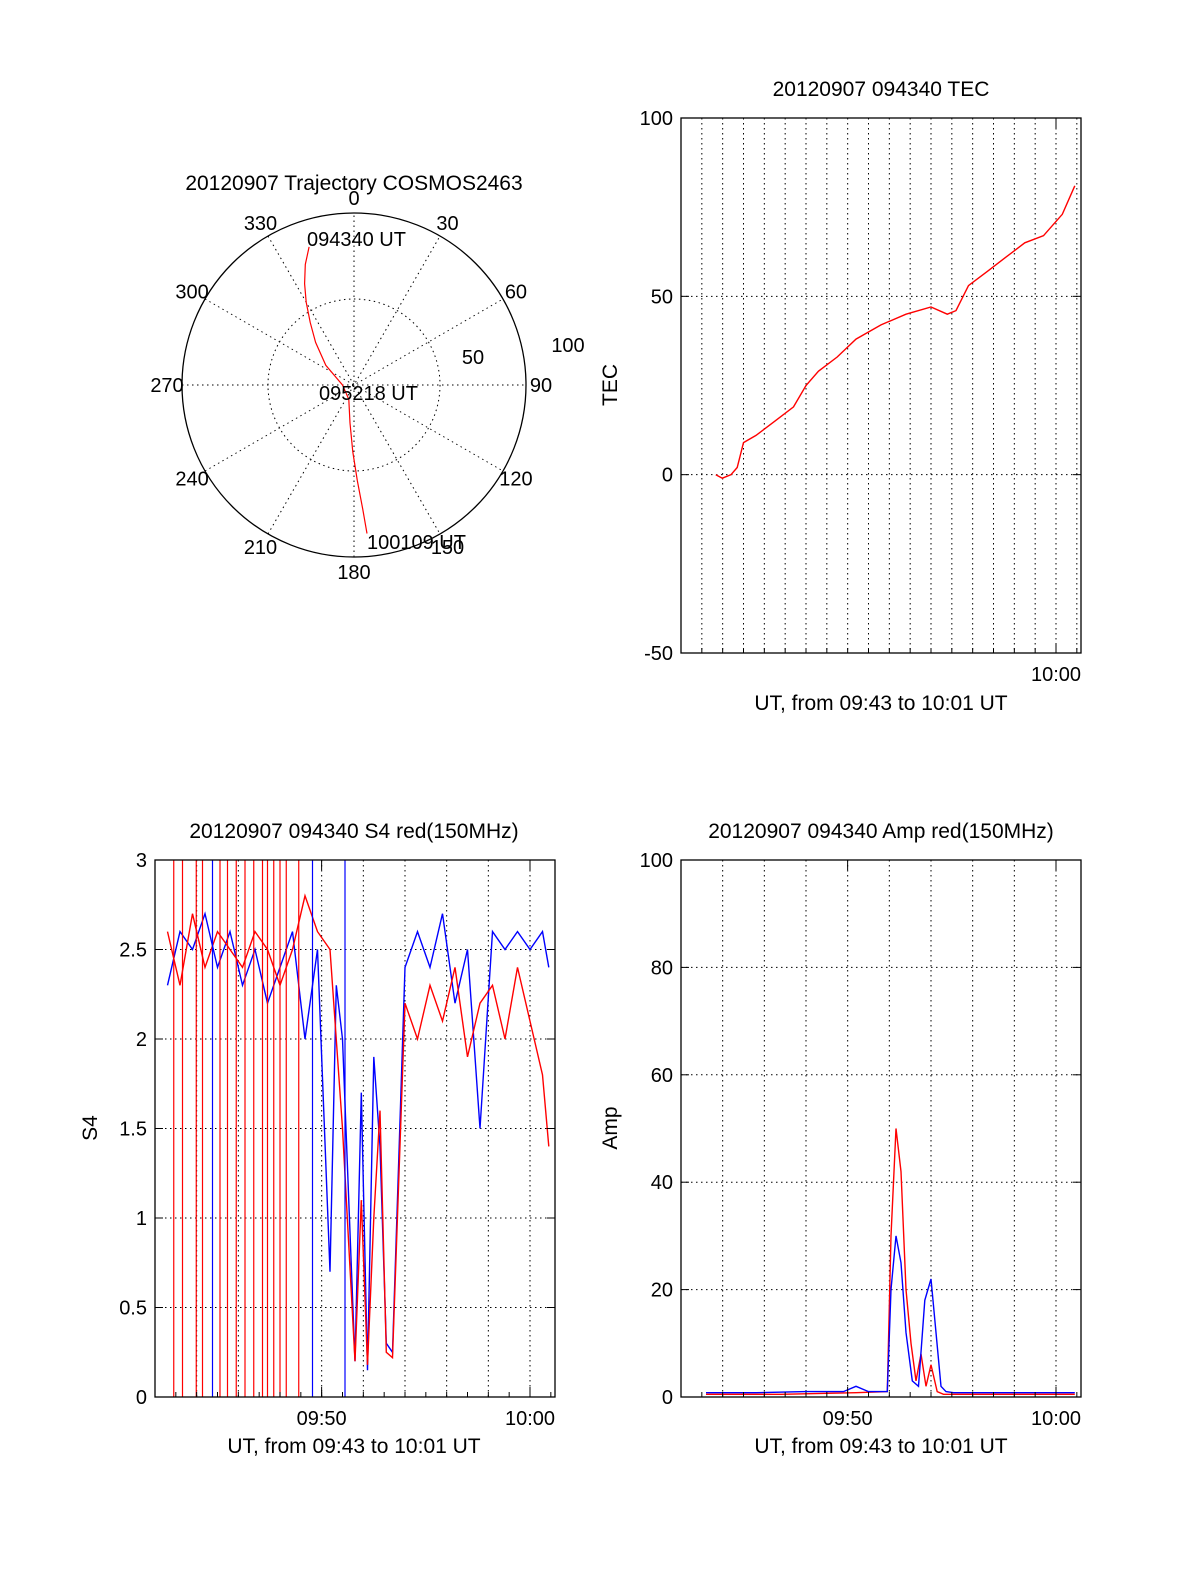 The height and width of the screenshot is (1580, 1200). I want to click on amp-ticks: 0 20 40 60 80 100 09:50 10:00, so click(860, 1140).